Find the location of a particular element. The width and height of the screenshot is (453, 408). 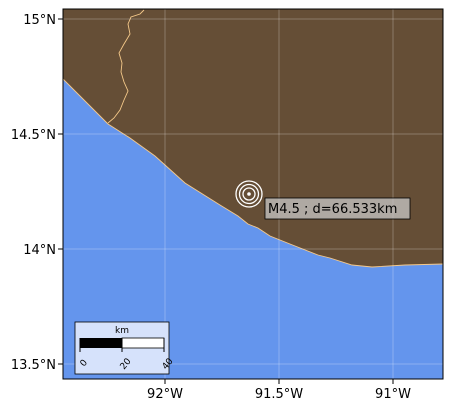

event-marker is located at coordinates (249, 194).